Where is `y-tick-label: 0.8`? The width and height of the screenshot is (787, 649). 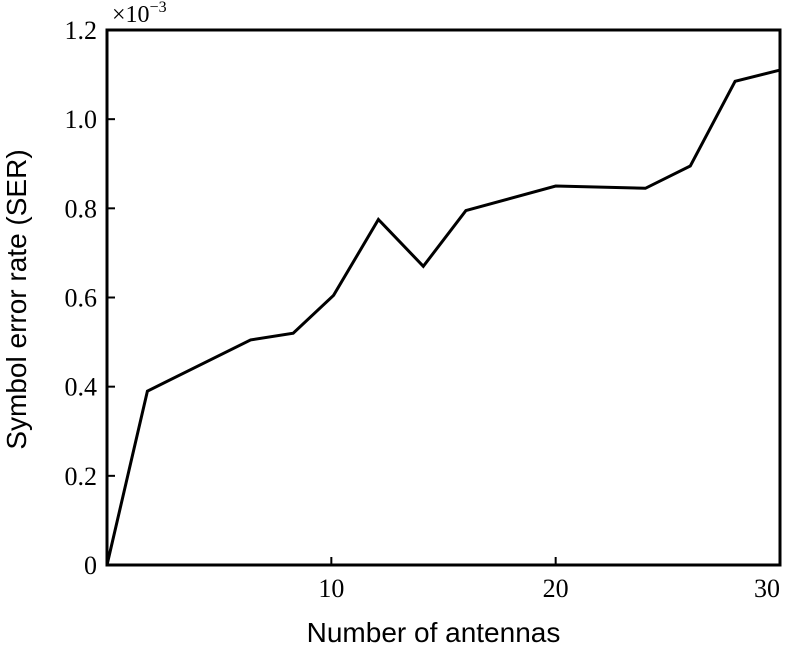 y-tick-label: 0.8 is located at coordinates (81, 208).